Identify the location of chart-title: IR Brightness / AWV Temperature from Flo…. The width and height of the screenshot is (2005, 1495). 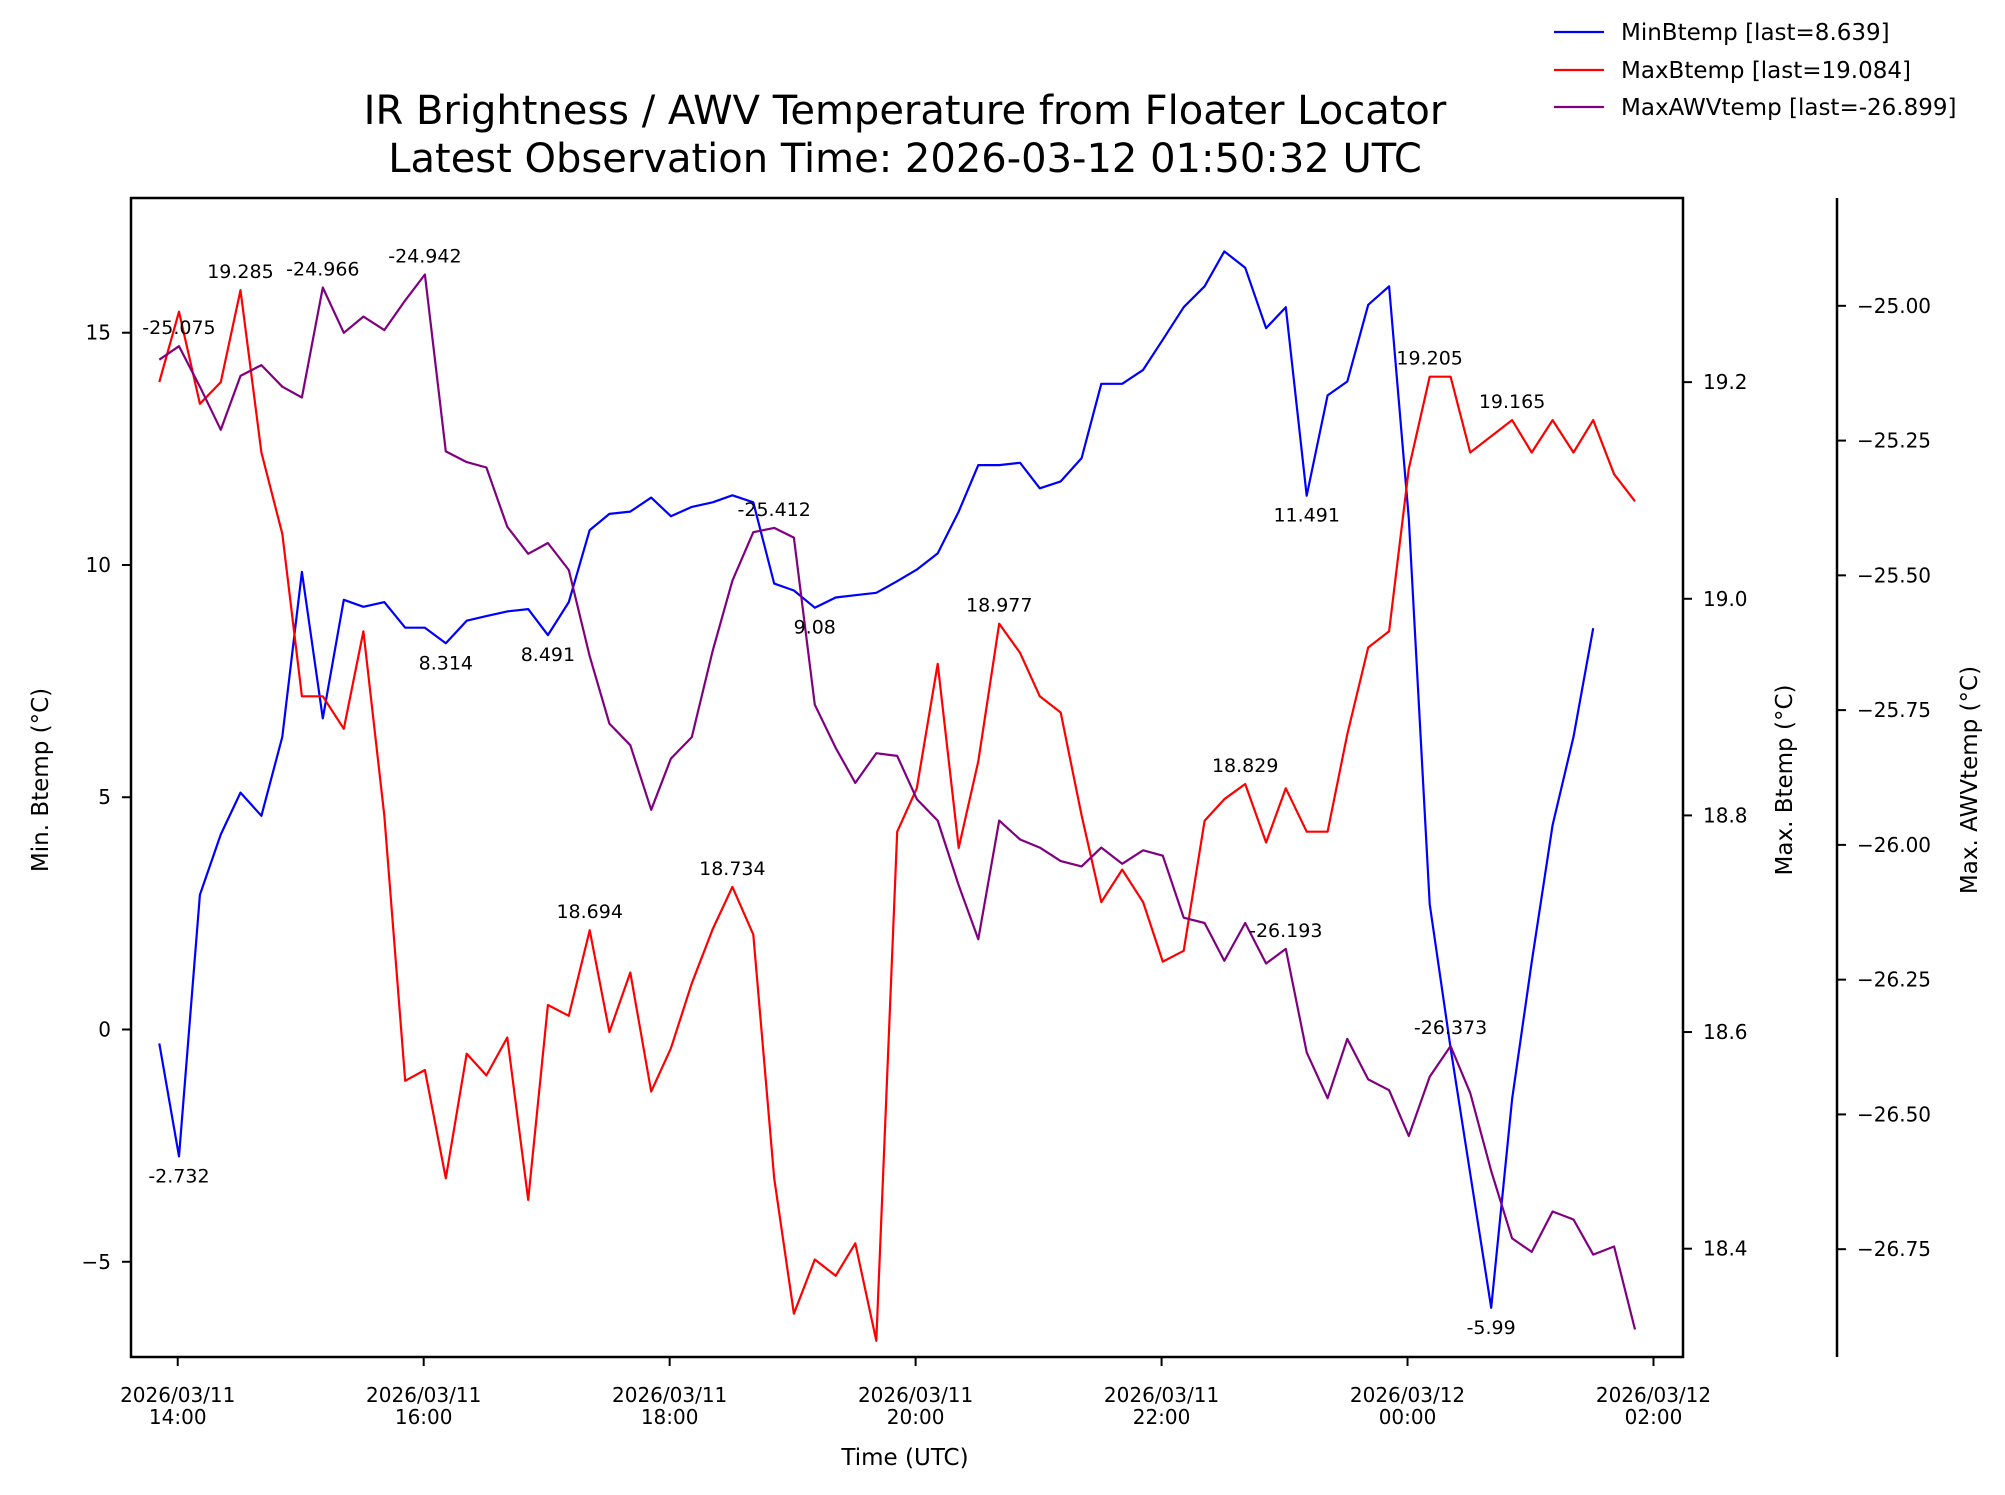
(905, 135).